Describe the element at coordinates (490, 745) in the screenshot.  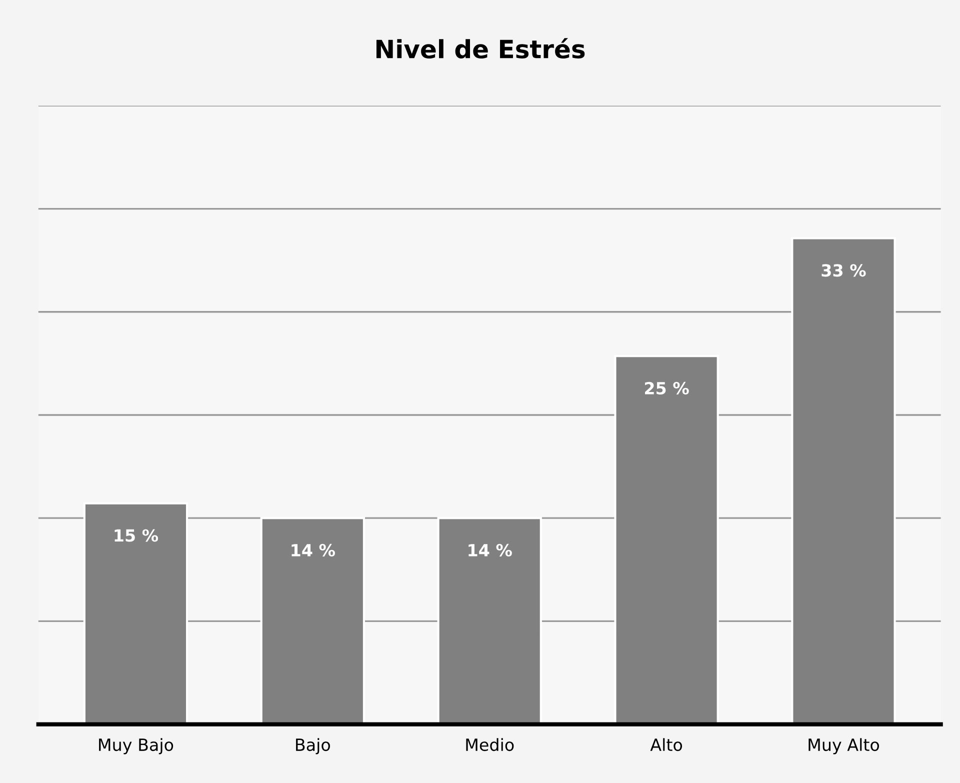
I see `x-tick-label: Medio` at that location.